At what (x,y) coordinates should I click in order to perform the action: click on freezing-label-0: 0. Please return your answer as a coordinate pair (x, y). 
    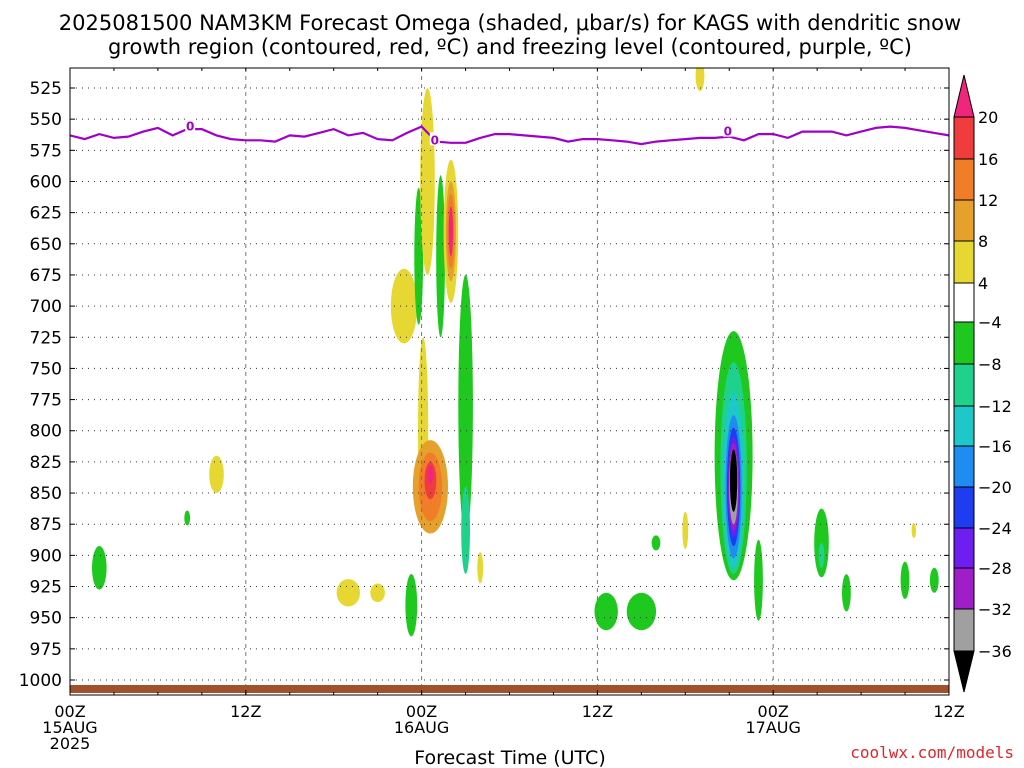
    Looking at the image, I should click on (190, 127).